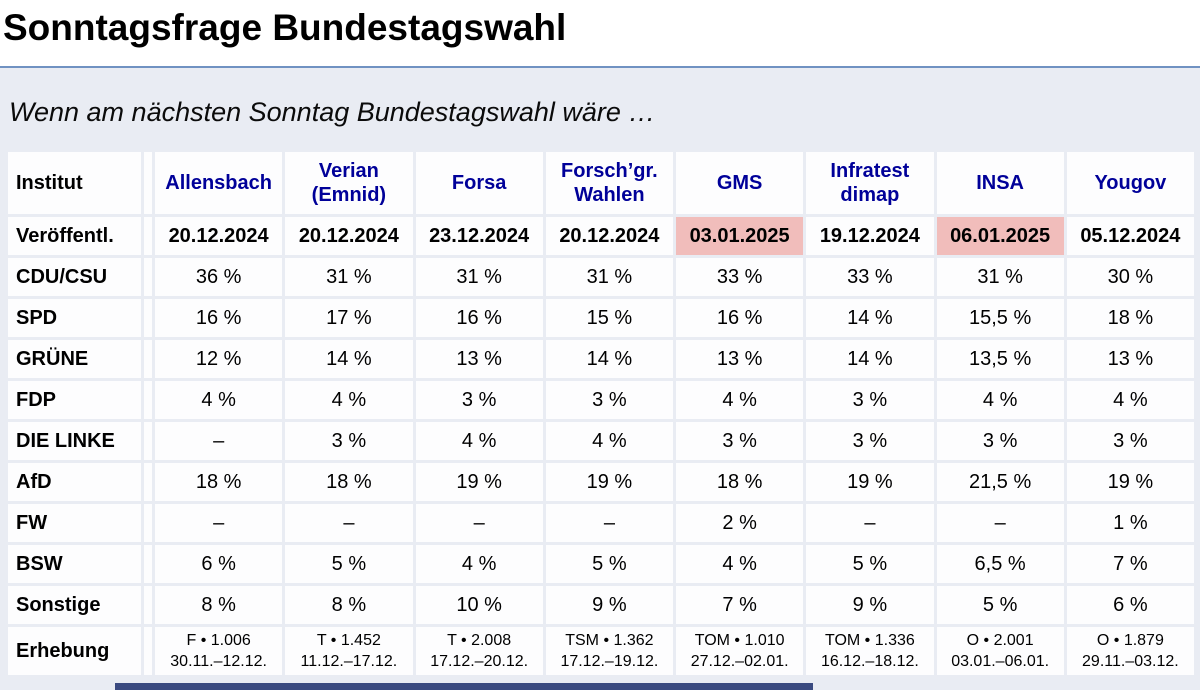 This screenshot has width=1200, height=690. What do you see at coordinates (609, 651) in the screenshot?
I see `survey-info-cell: TSM • 1.362 17.12.–19.12.` at bounding box center [609, 651].